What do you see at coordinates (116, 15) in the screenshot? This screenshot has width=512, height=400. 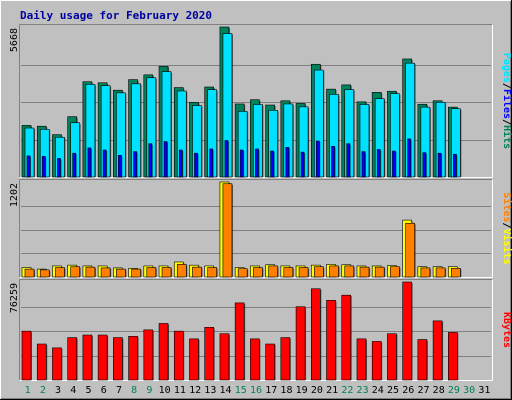 I see `chart-title: Daily usage for February 2020` at bounding box center [116, 15].